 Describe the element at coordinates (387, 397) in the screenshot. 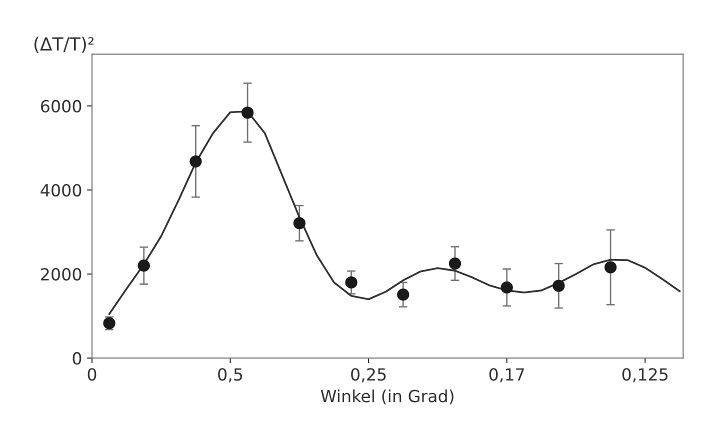

I see `x-axis-title: Winkel (in Grad)` at that location.